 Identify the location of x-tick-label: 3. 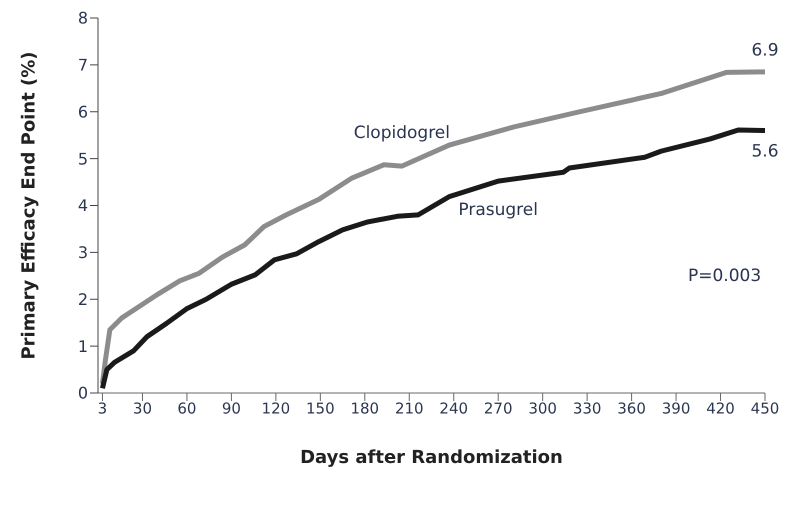
(103, 409).